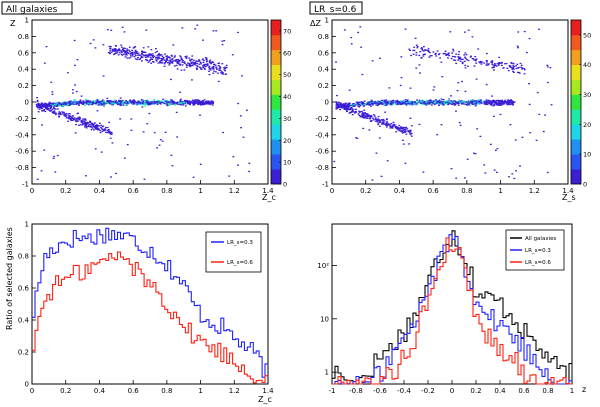  Describe the element at coordinates (576, 102) in the screenshot. I see `colorbar-segment` at that location.